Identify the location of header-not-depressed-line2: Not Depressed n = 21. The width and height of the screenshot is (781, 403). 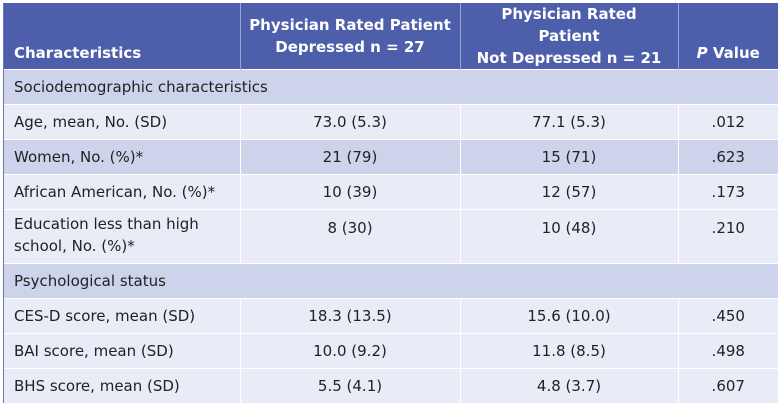
(569, 58).